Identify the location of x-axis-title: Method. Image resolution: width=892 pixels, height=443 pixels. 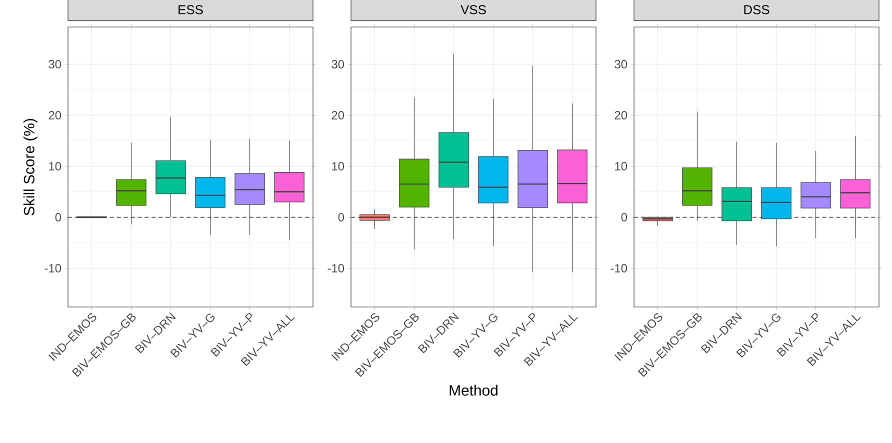
(474, 390).